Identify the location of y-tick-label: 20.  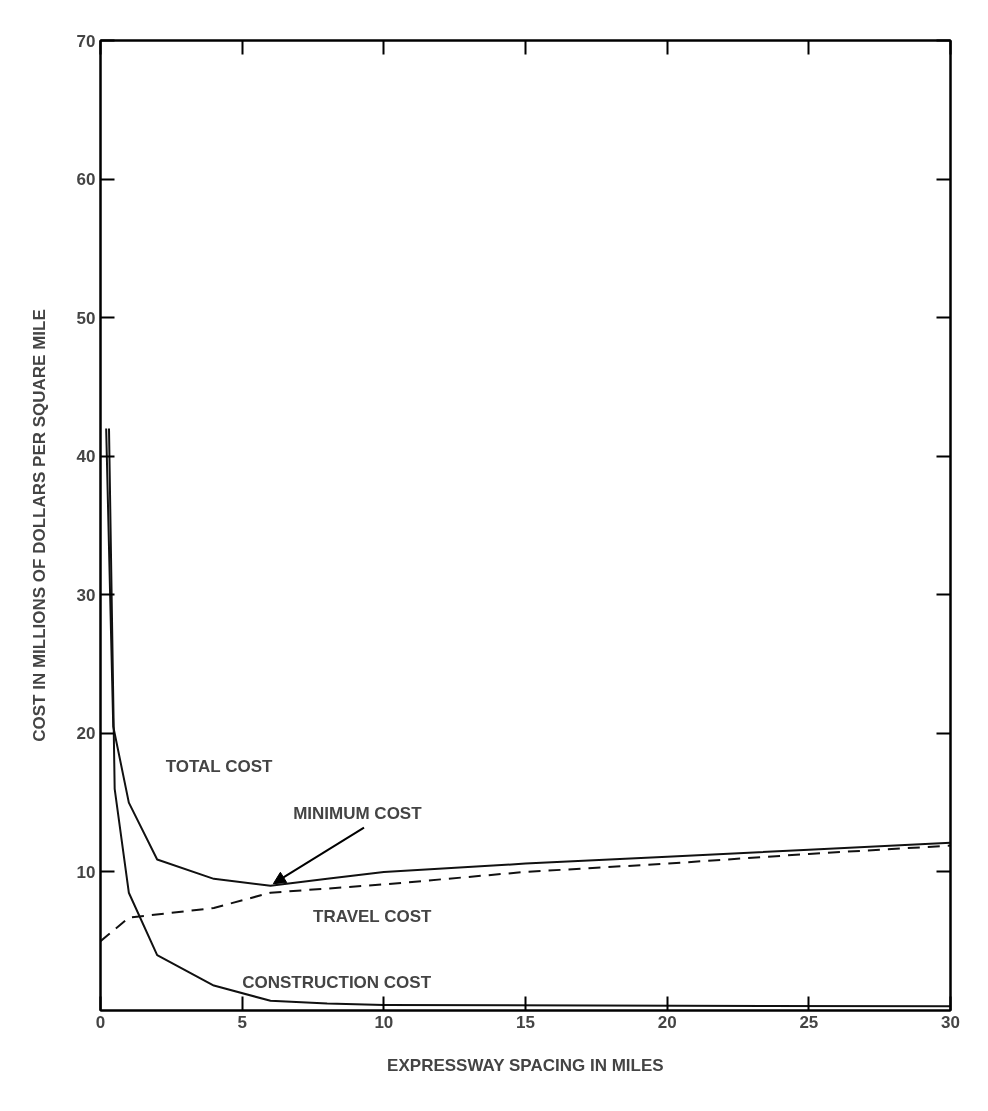
(86, 734).